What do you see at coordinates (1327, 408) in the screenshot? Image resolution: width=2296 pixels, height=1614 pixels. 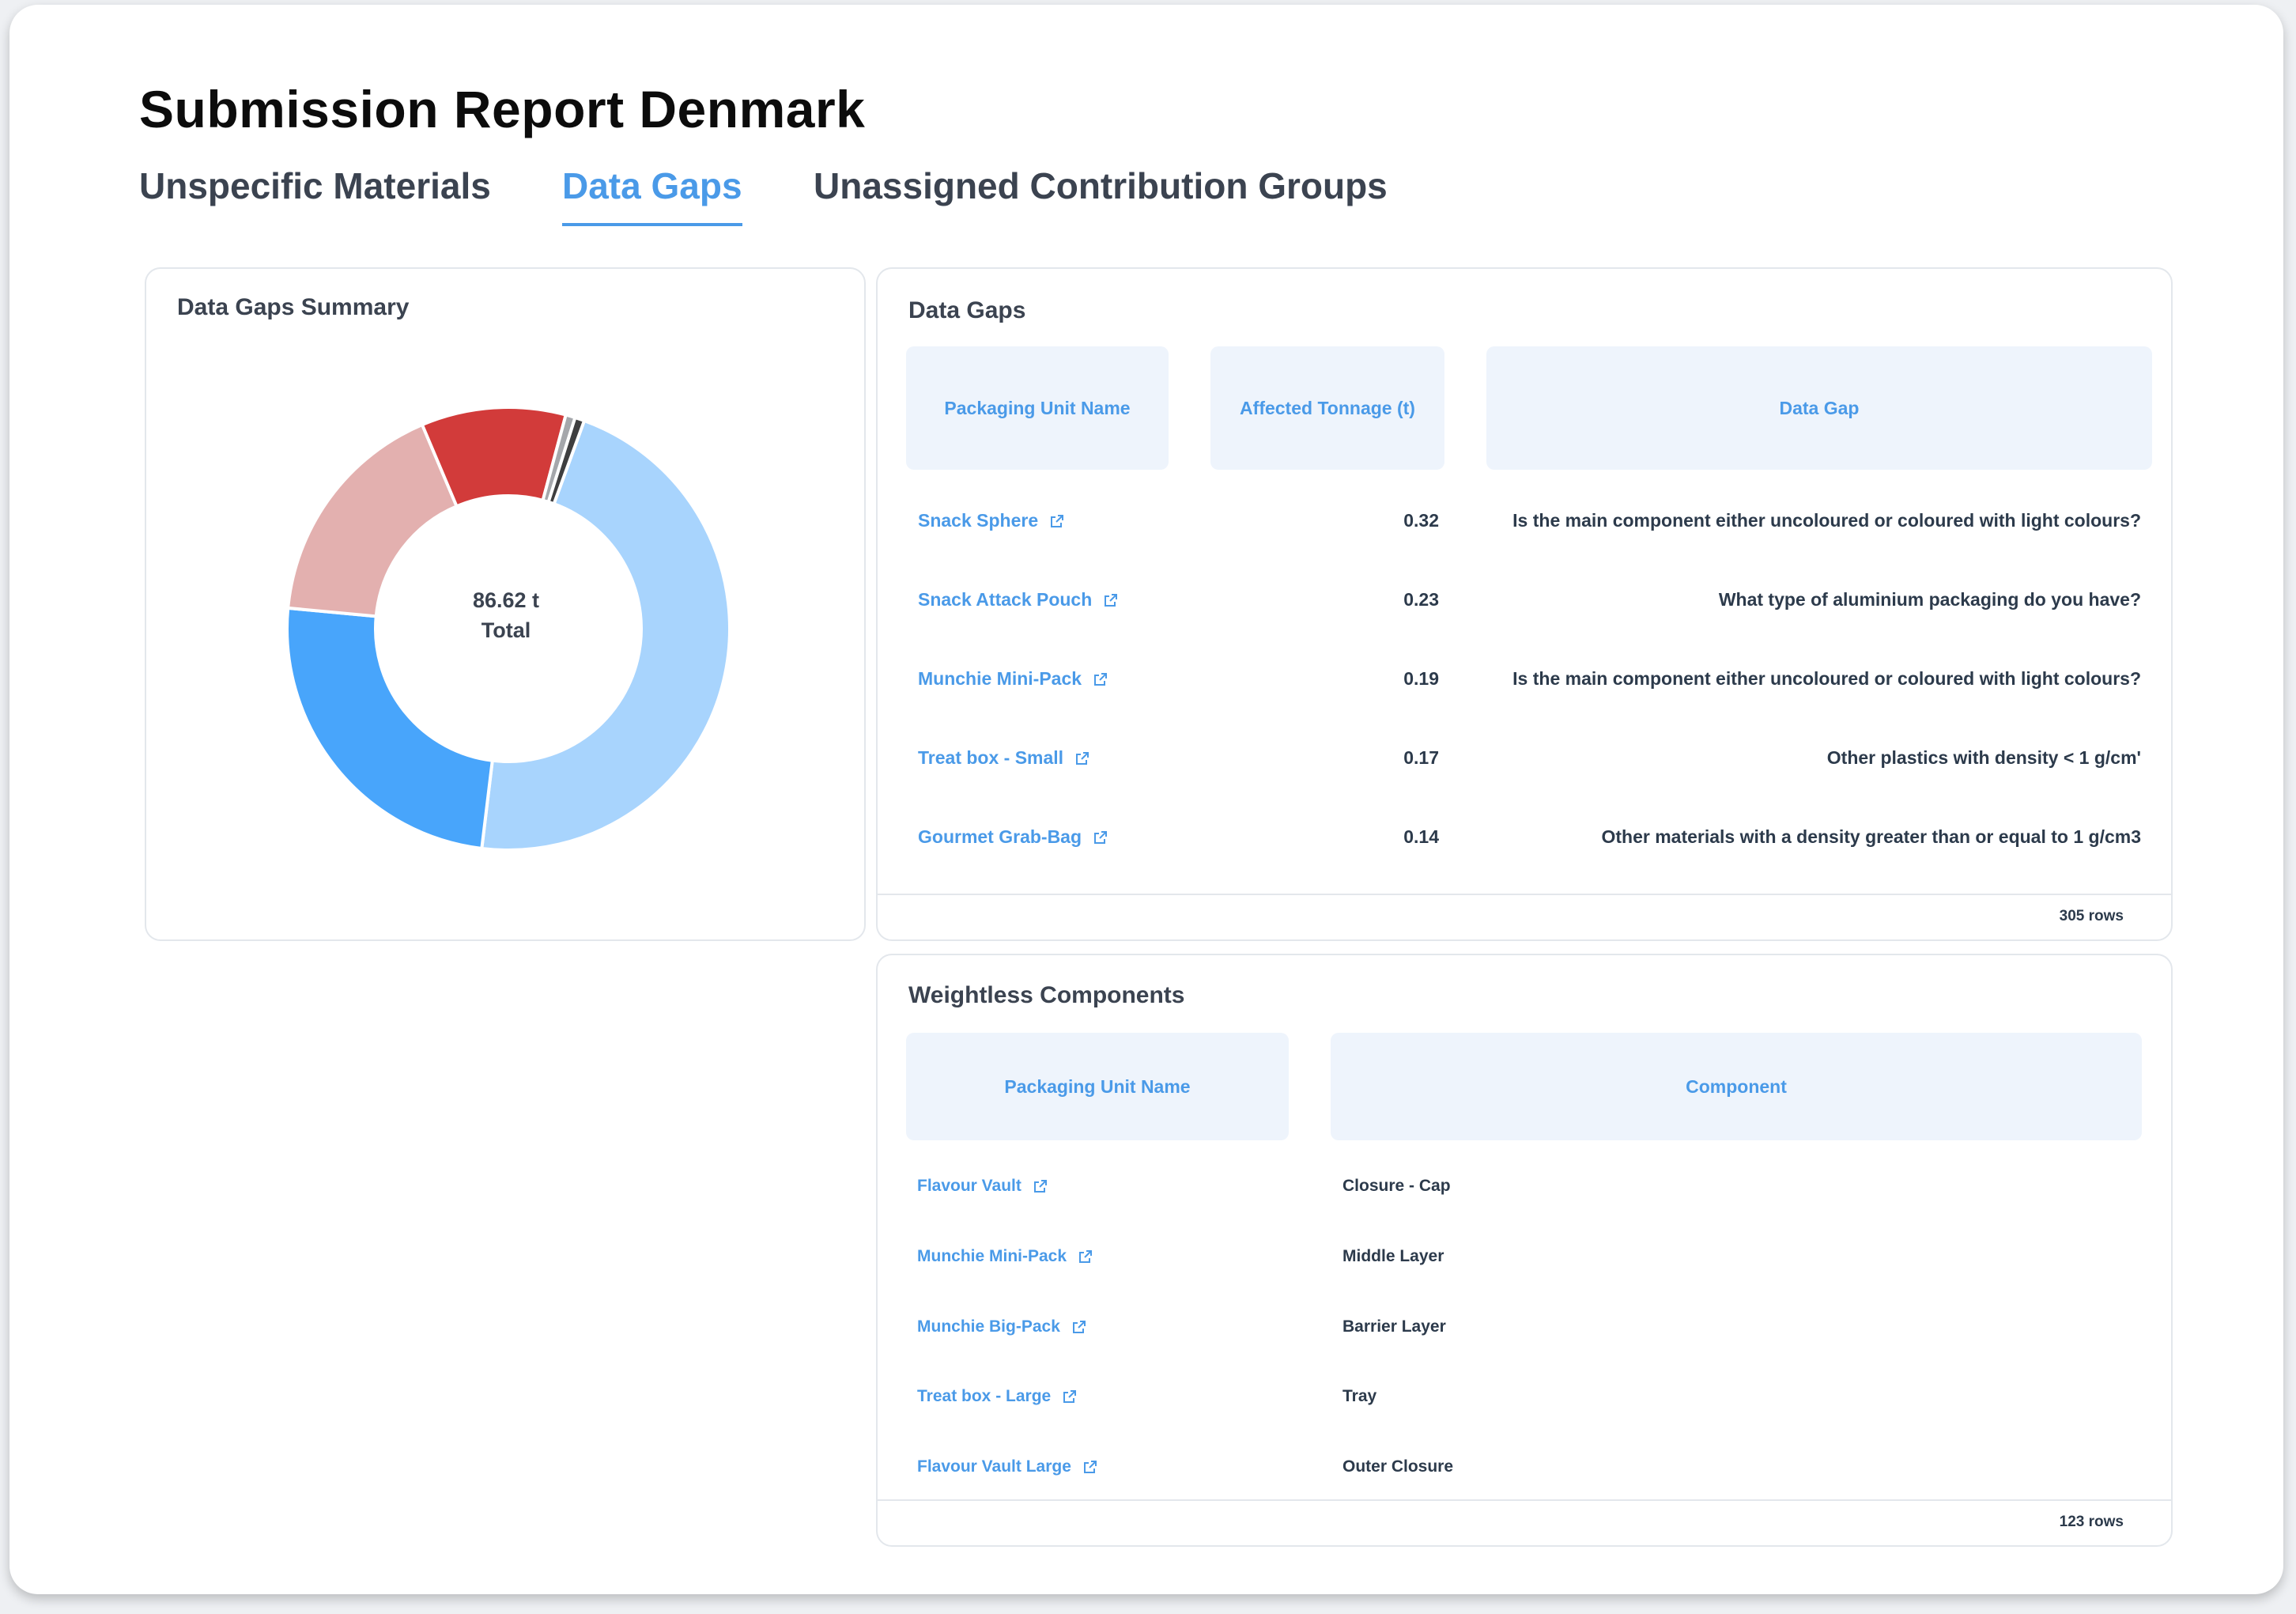 I see `col-header-affected-tonnage: Affected Tonnage (t)` at bounding box center [1327, 408].